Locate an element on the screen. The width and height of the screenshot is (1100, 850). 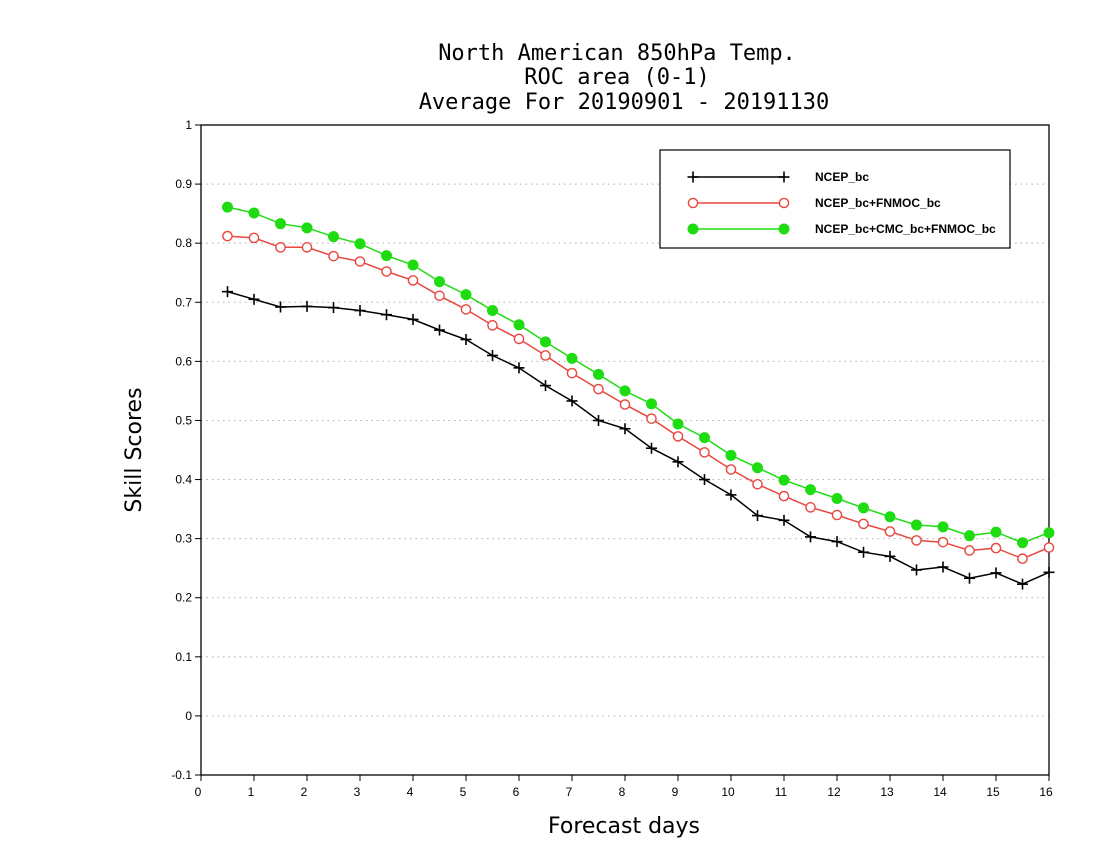
legend-entry: NCEP_bc+CMC_bc+FNMOC_bc is located at coordinates (841, 229).